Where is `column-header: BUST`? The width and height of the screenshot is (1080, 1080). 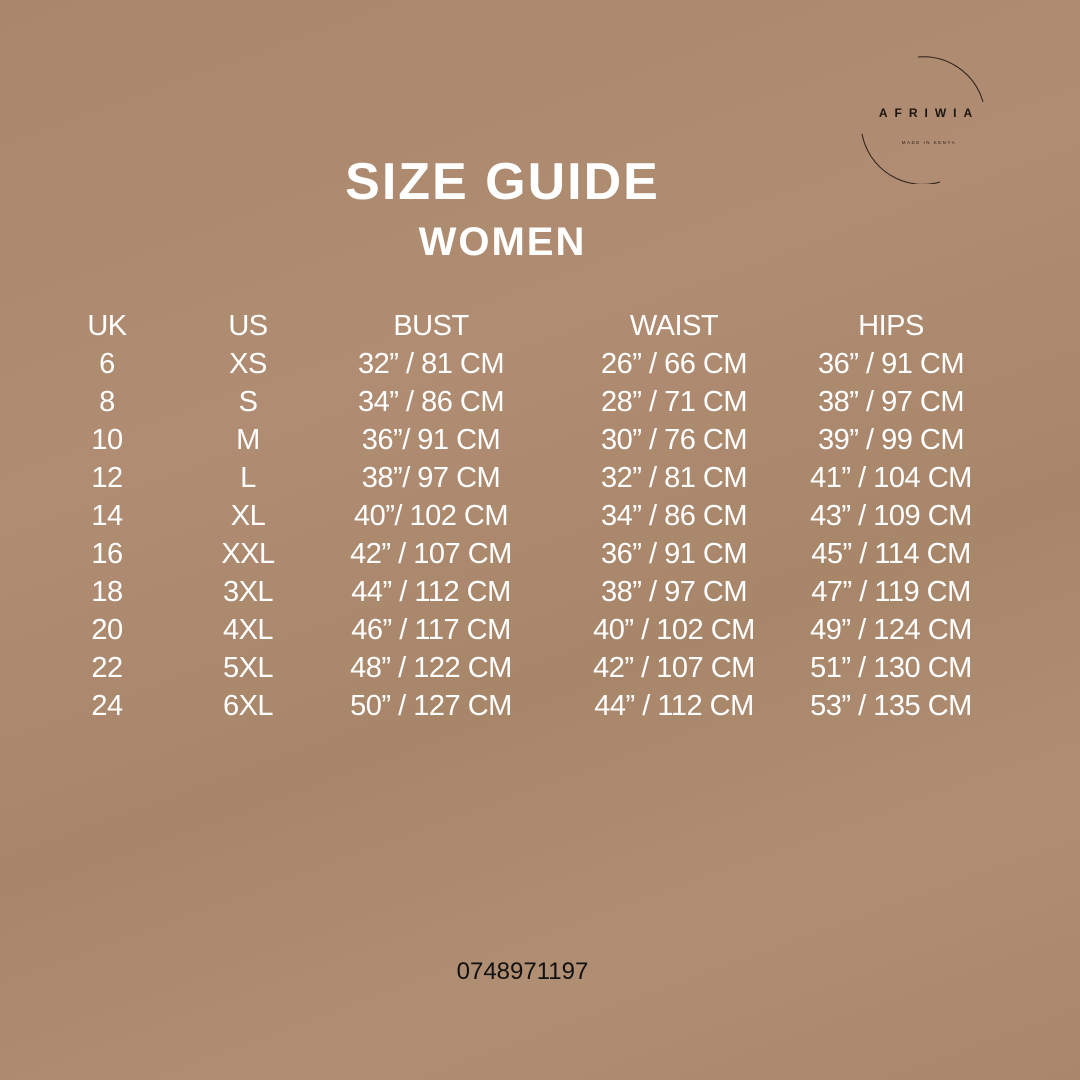
column-header: BUST is located at coordinates (431, 326).